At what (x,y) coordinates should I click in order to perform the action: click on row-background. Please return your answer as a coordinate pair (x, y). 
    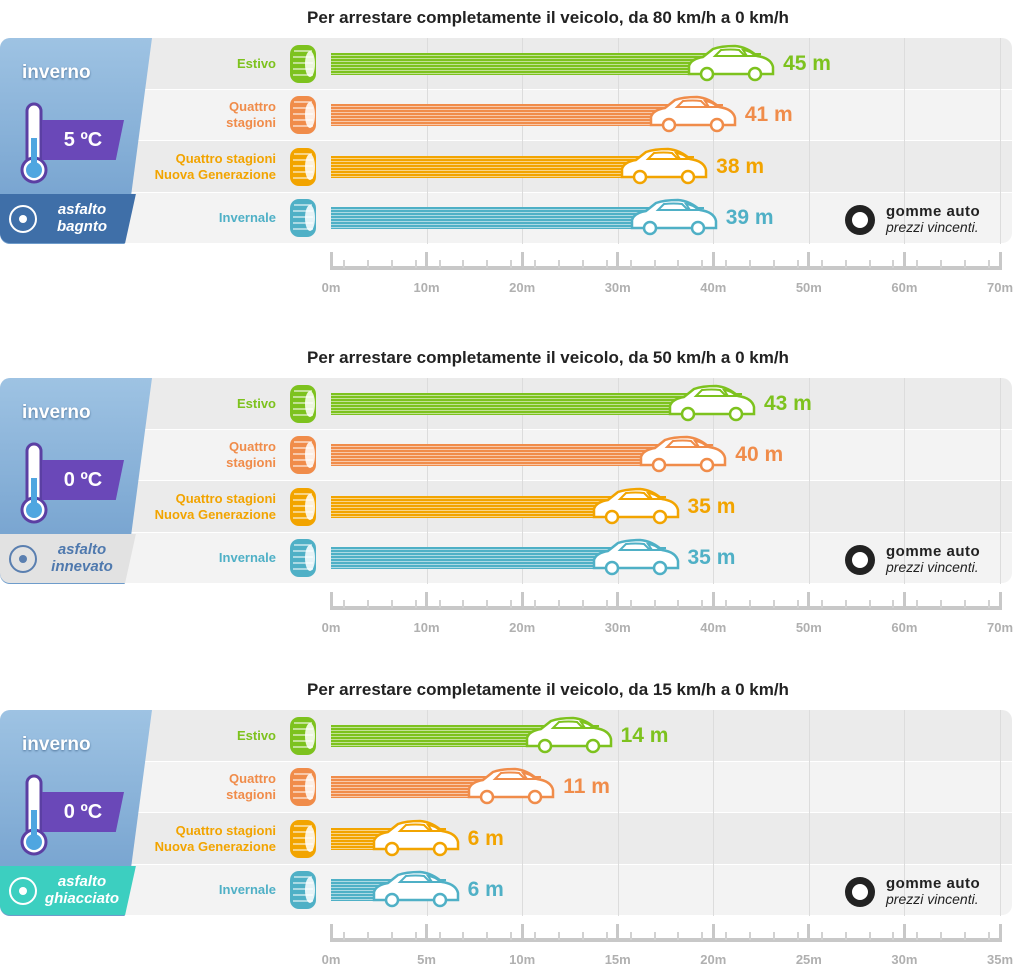
    Looking at the image, I should click on (506, 889).